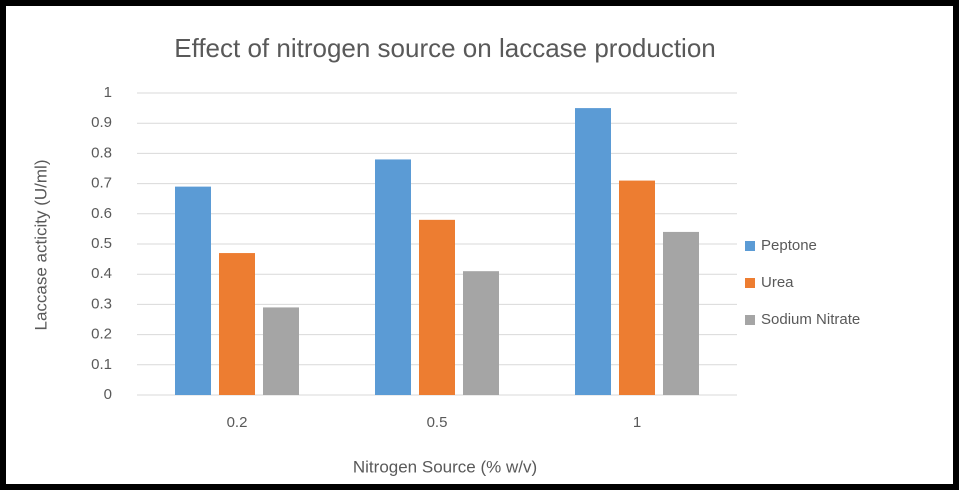 This screenshot has width=961, height=492. I want to click on x-tick-label: 1, so click(637, 422).